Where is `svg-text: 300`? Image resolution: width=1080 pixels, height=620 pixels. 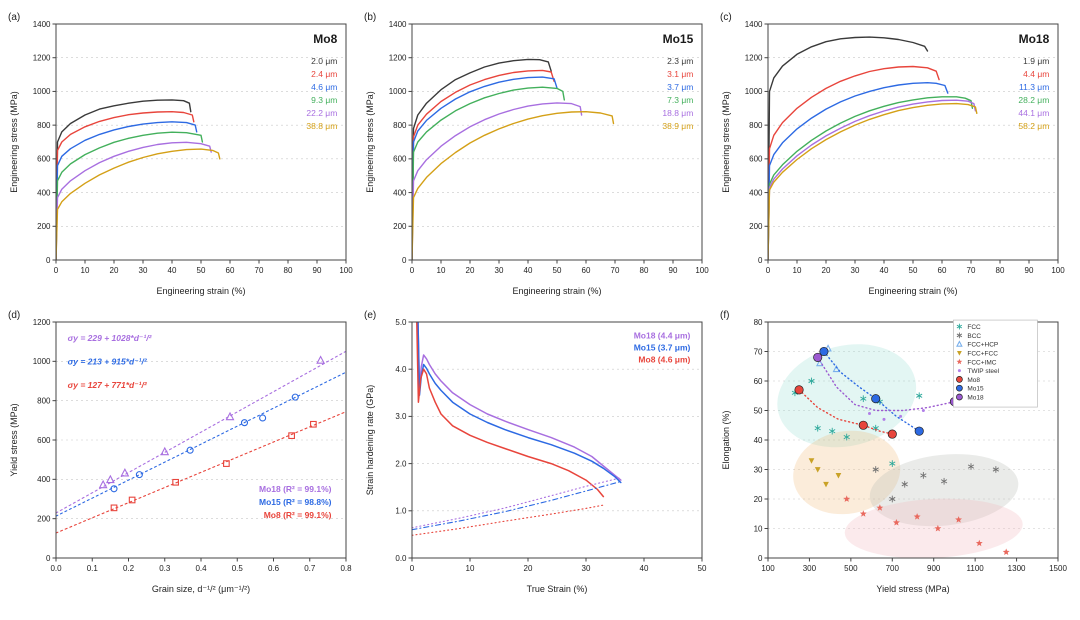 svg-text: 300 is located at coordinates (810, 568).